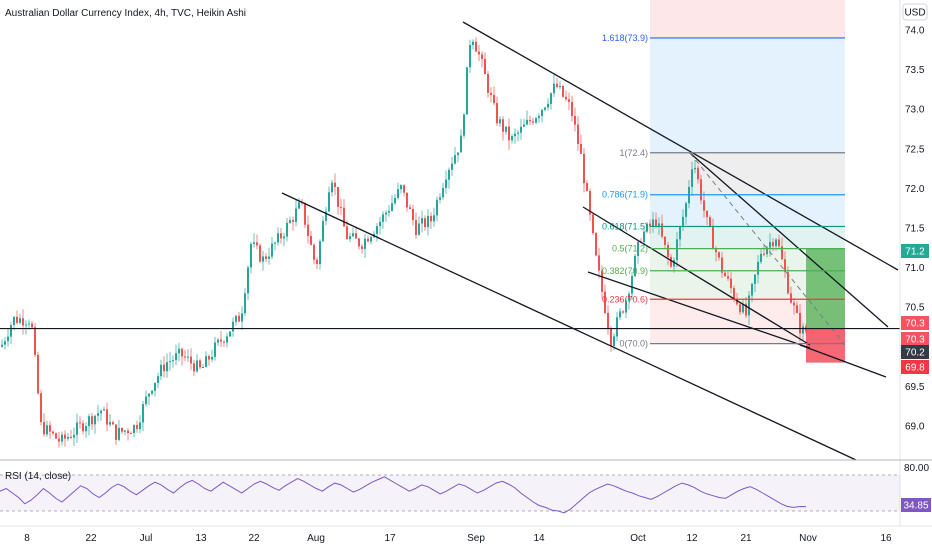 Image resolution: width=932 pixels, height=550 pixels. Describe the element at coordinates (254, 538) in the screenshot. I see `time-tick: 22` at that location.